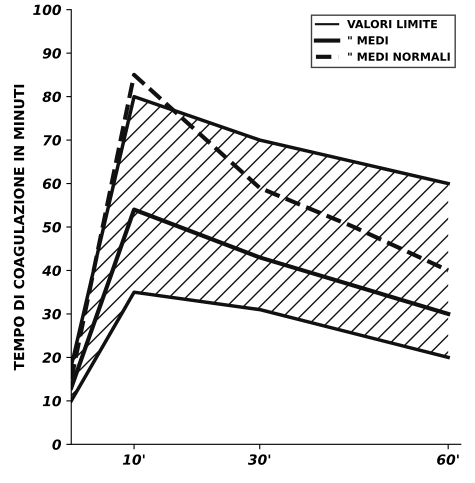  Describe the element at coordinates (52, 314) in the screenshot. I see `y-tick-label: 30` at that location.